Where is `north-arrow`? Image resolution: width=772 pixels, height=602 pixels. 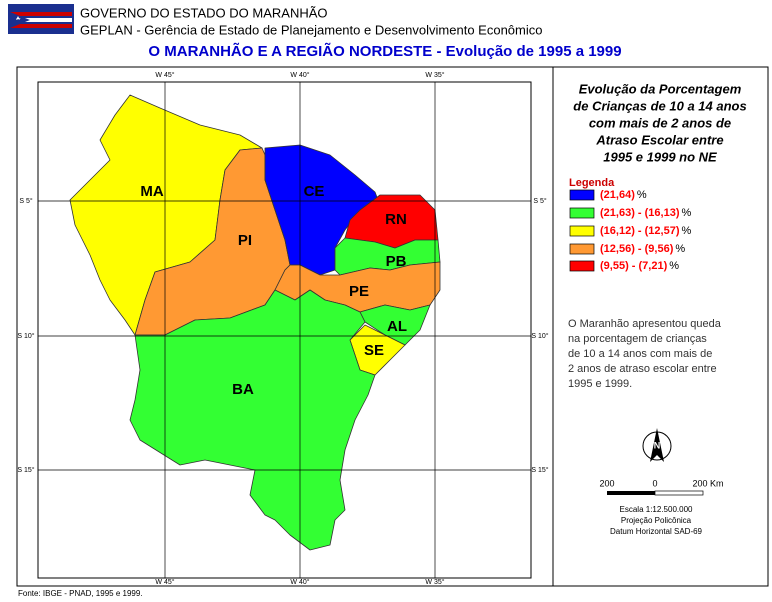
north-arrow is located at coordinates (657, 445).